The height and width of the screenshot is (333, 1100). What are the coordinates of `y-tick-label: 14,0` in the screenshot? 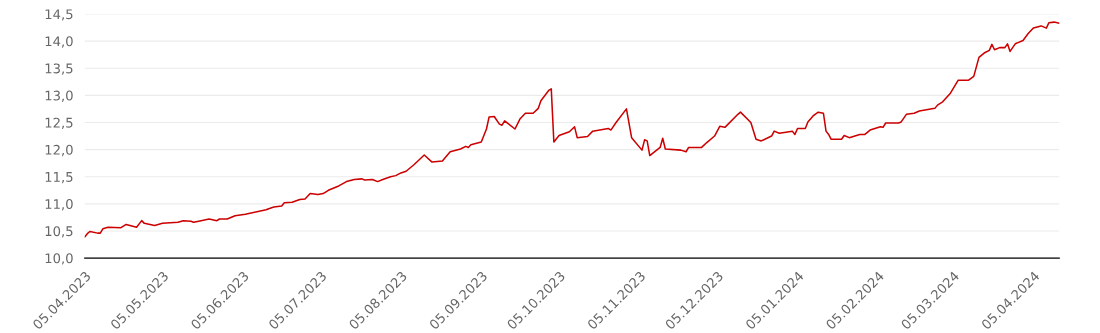 It's located at (59, 42).